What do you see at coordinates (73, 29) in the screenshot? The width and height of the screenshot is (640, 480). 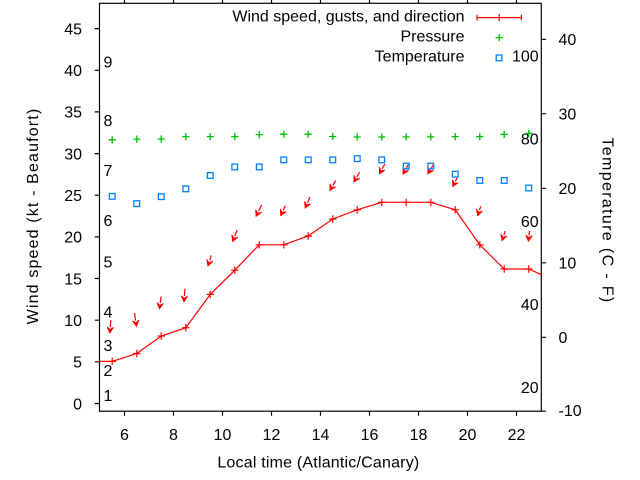 I see `svg-text: 45` at bounding box center [73, 29].